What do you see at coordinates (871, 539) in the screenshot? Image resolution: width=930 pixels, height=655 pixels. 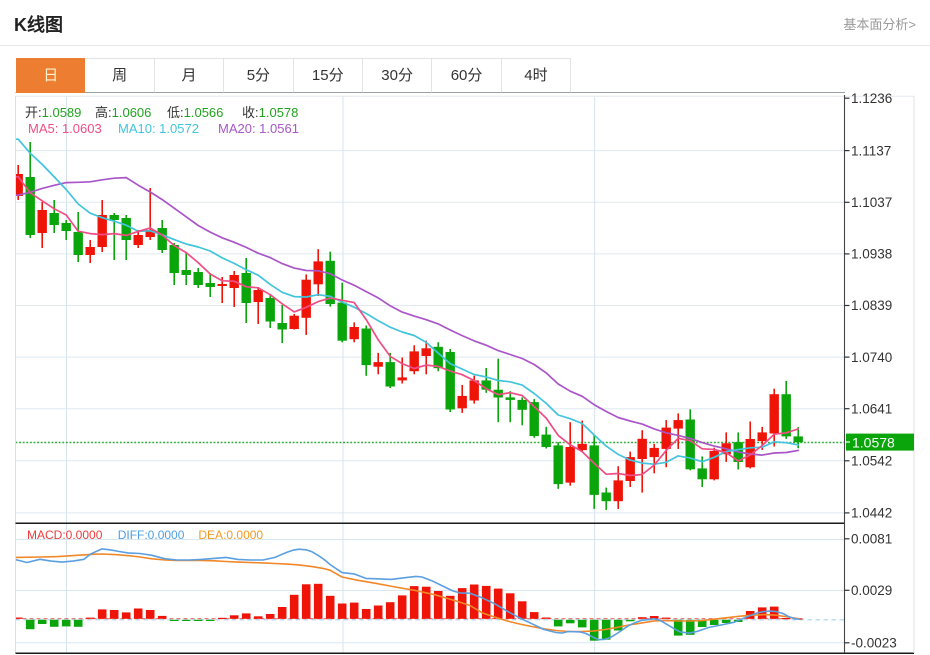 I see `svg-text: 0.0081` at bounding box center [871, 539].